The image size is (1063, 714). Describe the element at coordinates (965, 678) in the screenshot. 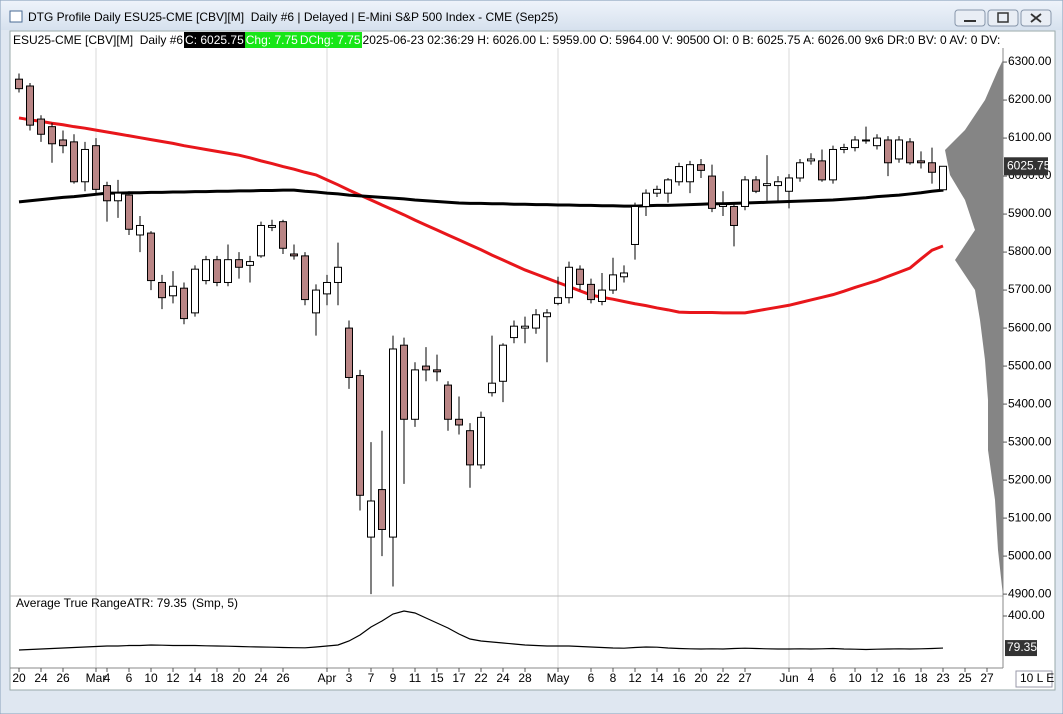

I see `x-tick-label: 25` at that location.